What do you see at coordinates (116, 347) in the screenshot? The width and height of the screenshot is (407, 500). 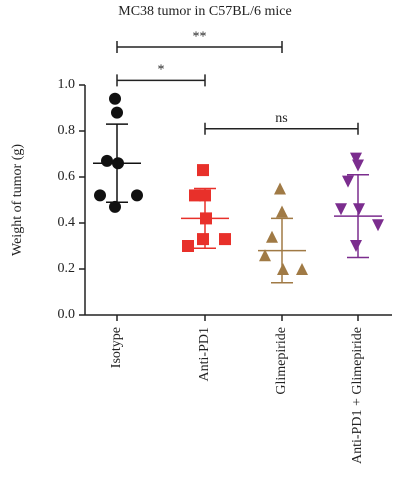 I see `x-tick-label: Isotype` at bounding box center [116, 347].